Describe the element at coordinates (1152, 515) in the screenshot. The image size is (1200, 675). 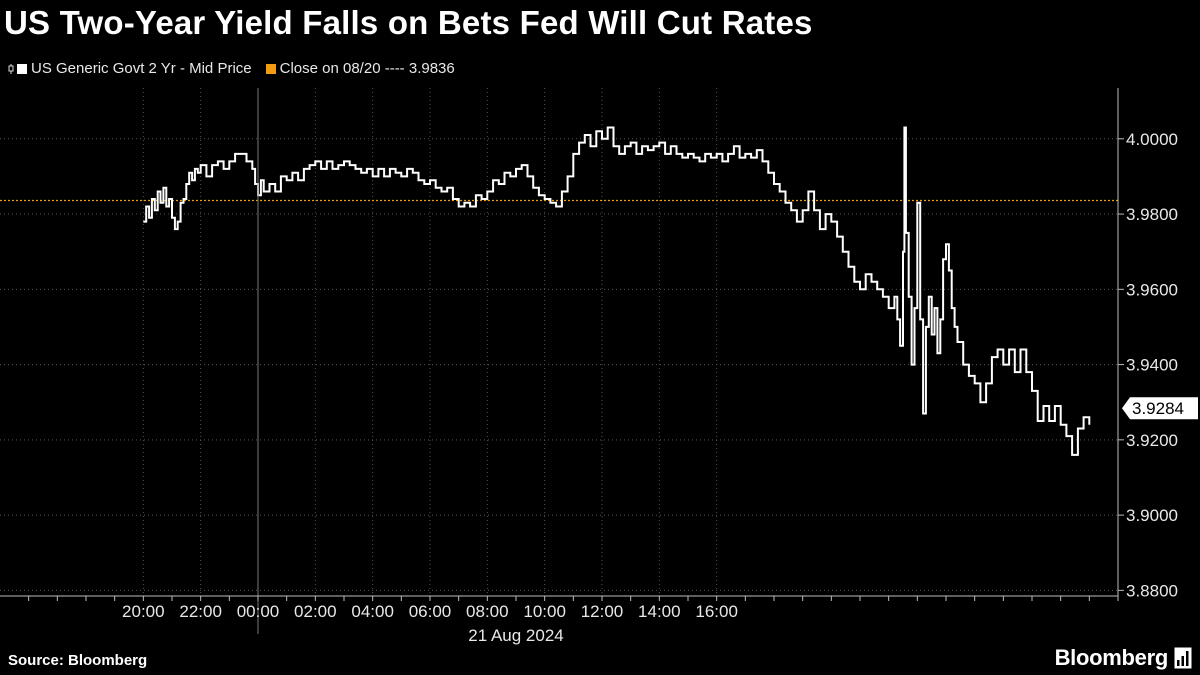
I see `y-tick-label: 3.9000` at that location.